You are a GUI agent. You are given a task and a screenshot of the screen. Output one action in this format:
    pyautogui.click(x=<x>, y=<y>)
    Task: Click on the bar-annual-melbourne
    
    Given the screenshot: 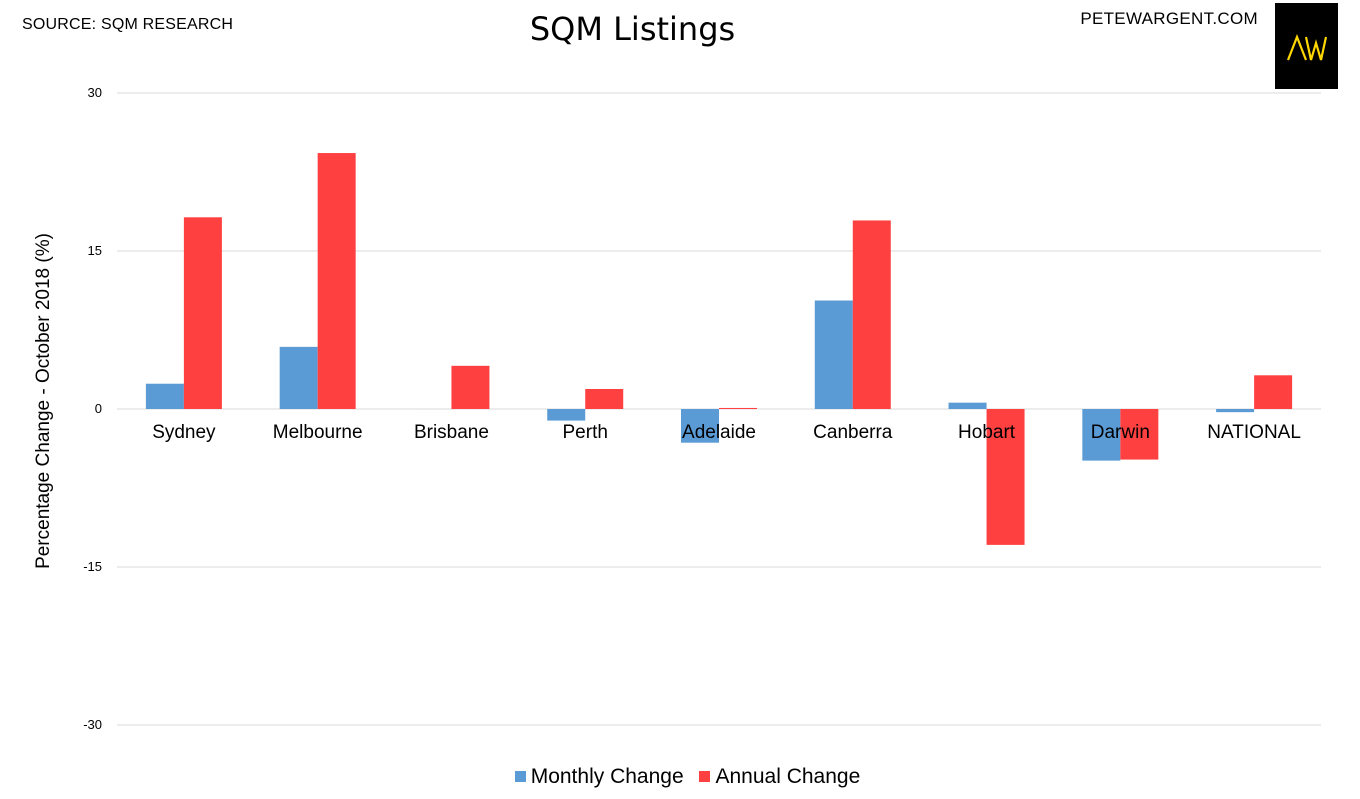 What is the action you would take?
    pyautogui.click(x=336, y=281)
    